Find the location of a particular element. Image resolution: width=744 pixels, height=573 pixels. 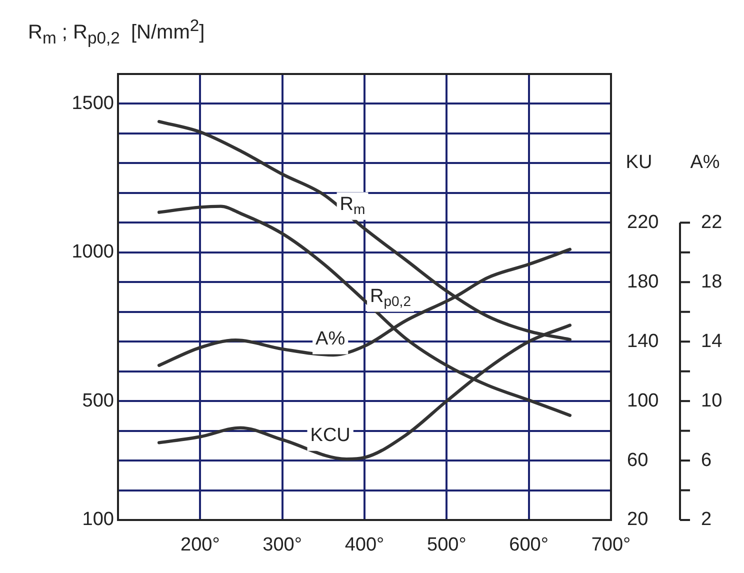

y-tick-label: 1500 is located at coordinates (93, 103).